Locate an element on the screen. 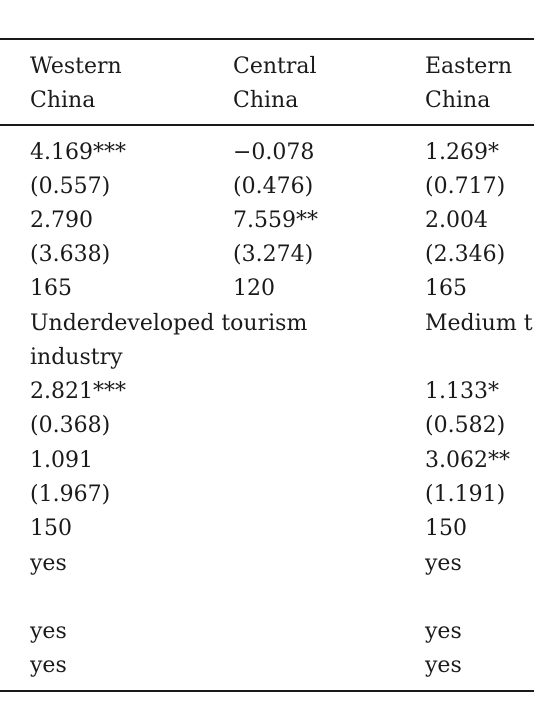 Image resolution: width=534 pixels, height=708 pixels. table-cell: (3.274) is located at coordinates (273, 254).